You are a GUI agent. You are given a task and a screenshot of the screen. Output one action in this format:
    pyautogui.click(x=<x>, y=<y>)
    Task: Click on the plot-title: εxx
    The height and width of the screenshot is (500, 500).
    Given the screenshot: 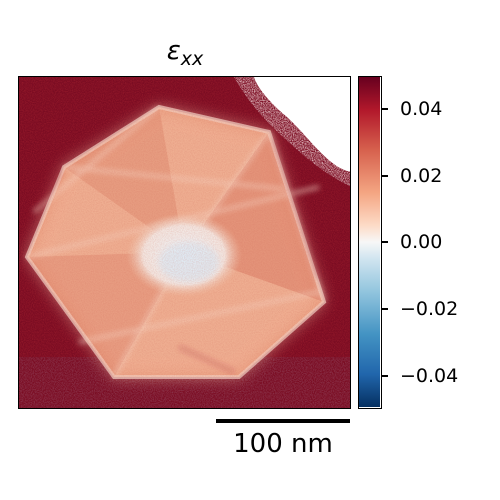 What is the action you would take?
    pyautogui.click(x=185, y=55)
    